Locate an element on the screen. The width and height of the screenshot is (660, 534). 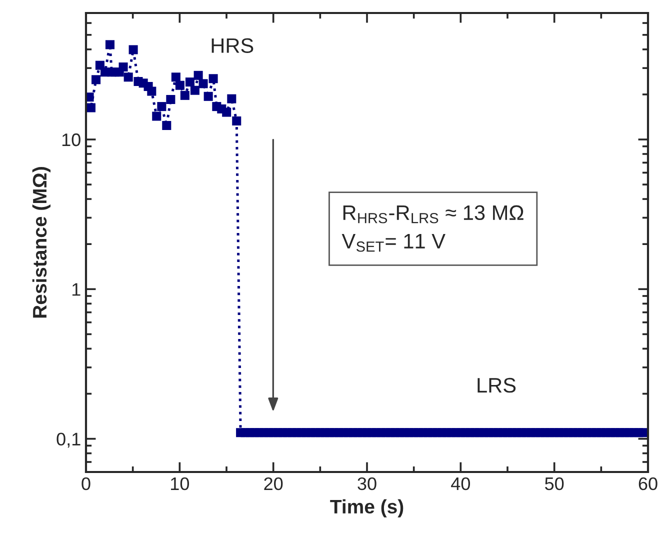
annotation: R$_{HRS}$-R$_{LRS}$ ≈ 13 MΩ is located at coordinates (433, 214).